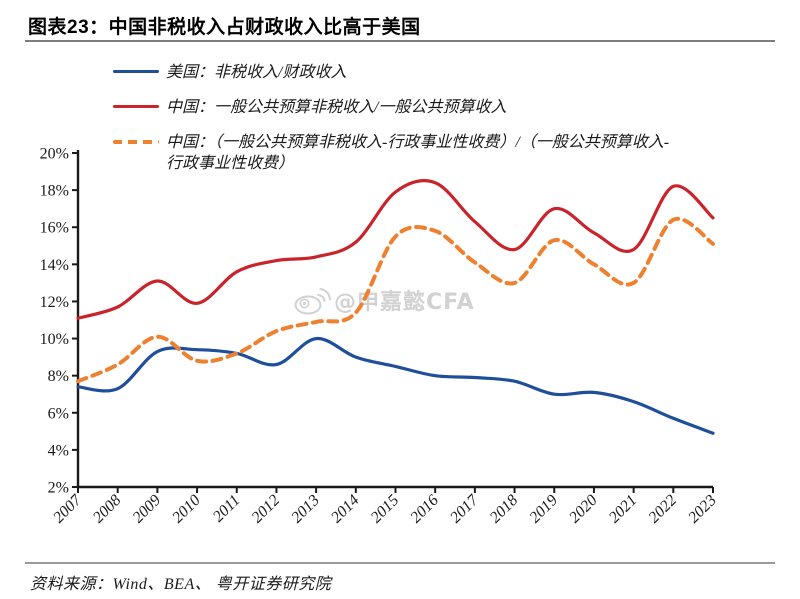 The image size is (800, 599). Describe the element at coordinates (400, 563) in the screenshot. I see `footer-divider` at that location.